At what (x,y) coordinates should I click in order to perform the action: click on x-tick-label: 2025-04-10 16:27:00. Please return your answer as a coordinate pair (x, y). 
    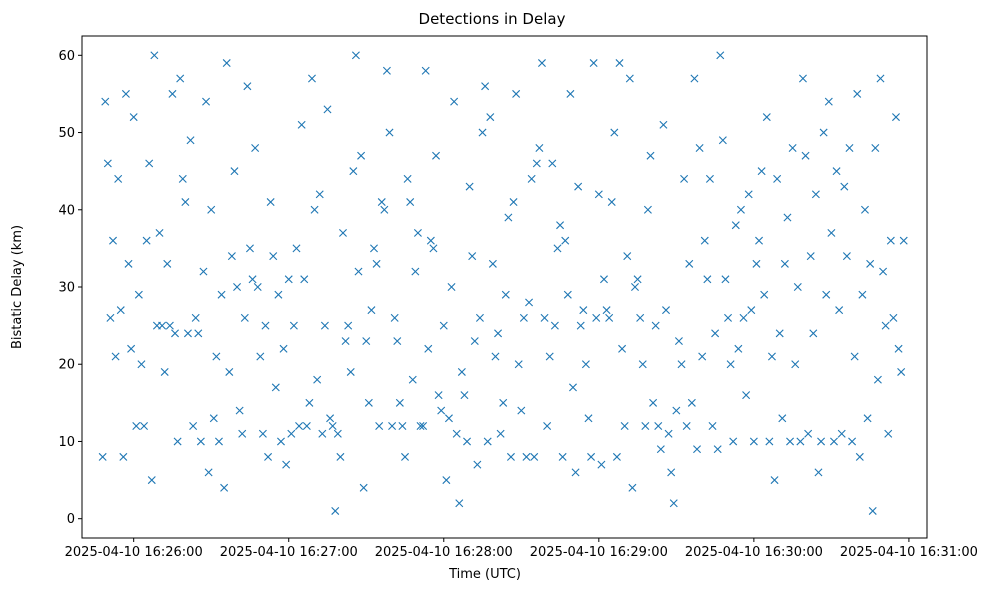
    Looking at the image, I should click on (289, 552).